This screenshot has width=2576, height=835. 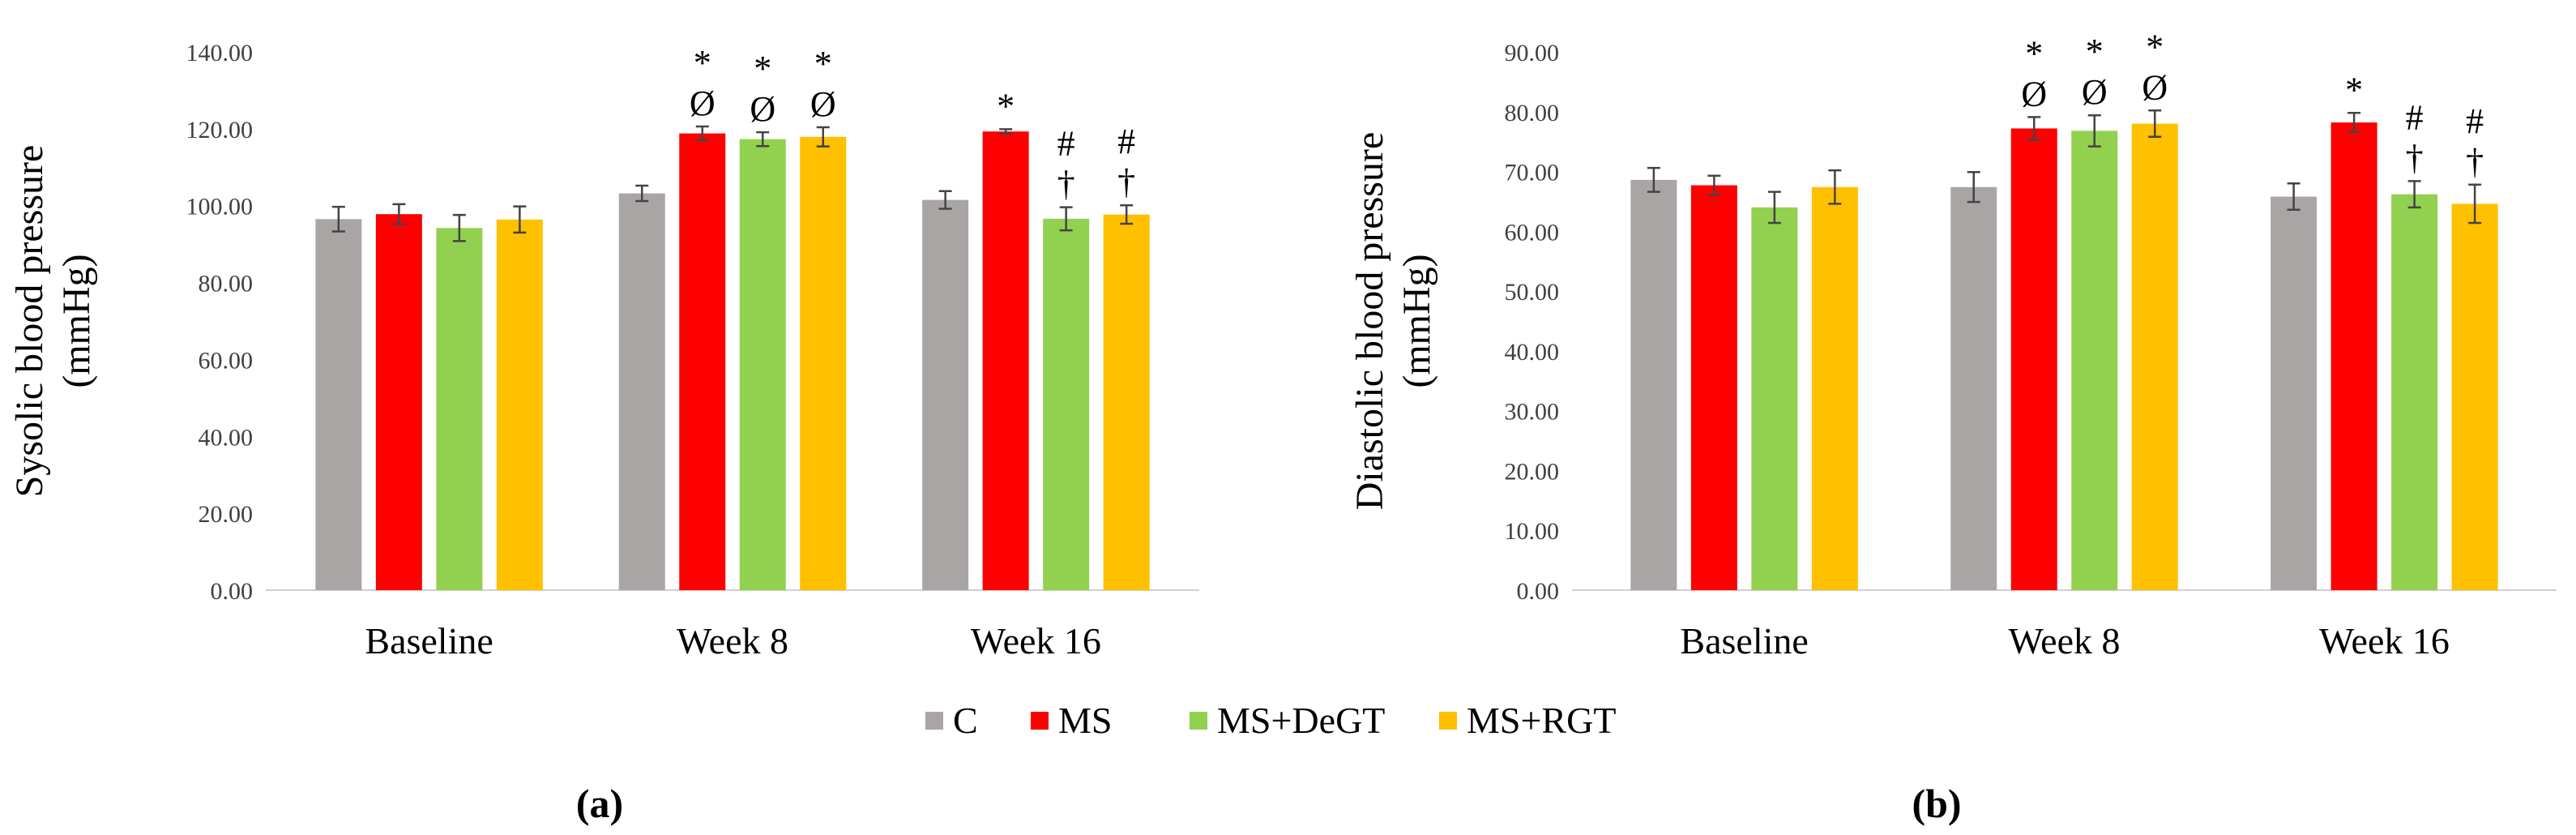 I want to click on y-tick-label: 90.00, so click(x=1532, y=53).